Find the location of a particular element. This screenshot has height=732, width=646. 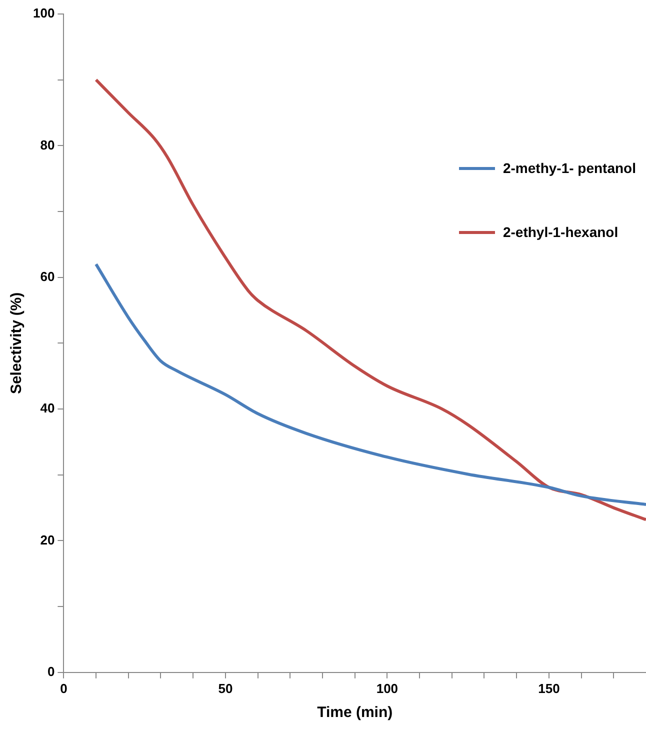

y-tick-label: 20 is located at coordinates (47, 540).